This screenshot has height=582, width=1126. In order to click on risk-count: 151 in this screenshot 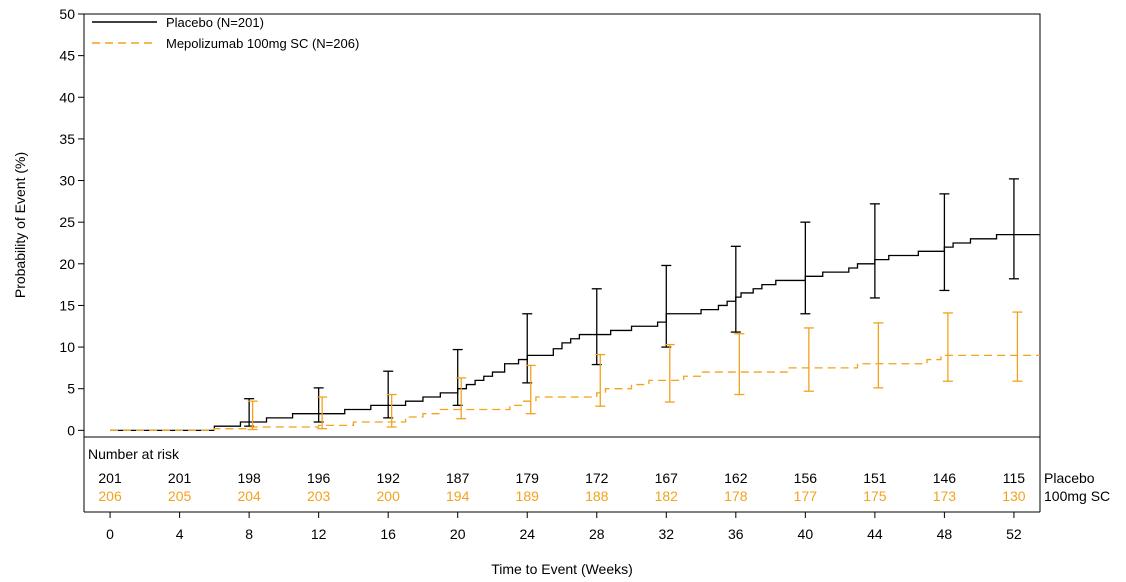, I will do `click(875, 478)`.